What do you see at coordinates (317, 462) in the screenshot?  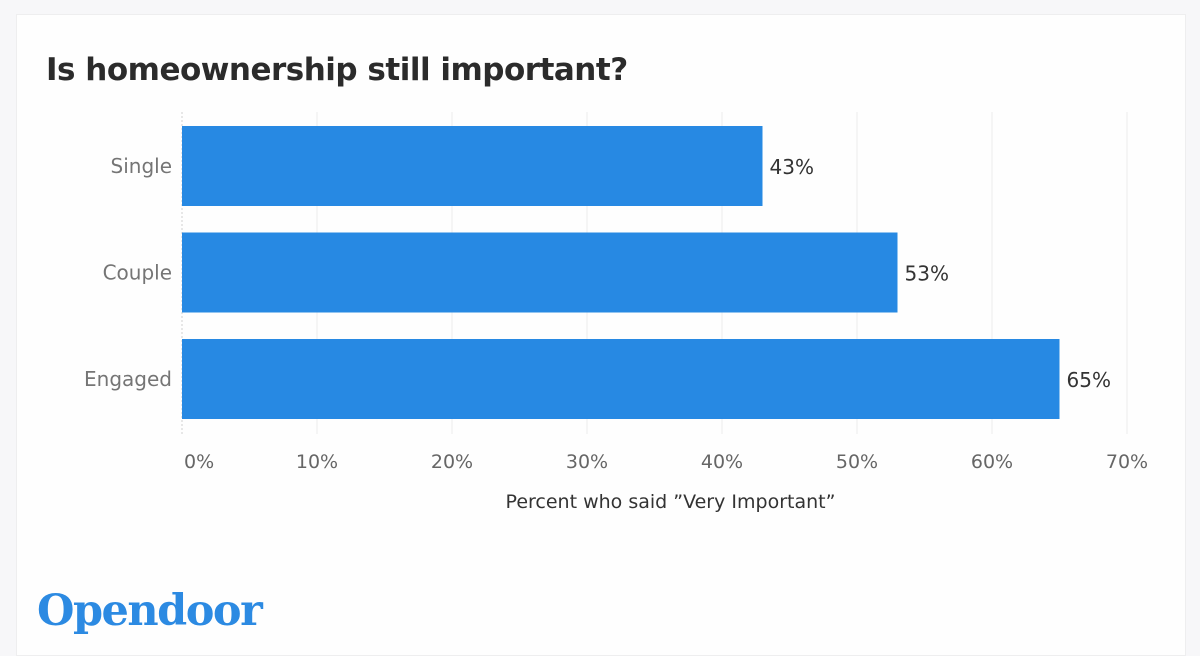 I see `x-tick-label: 10%` at bounding box center [317, 462].